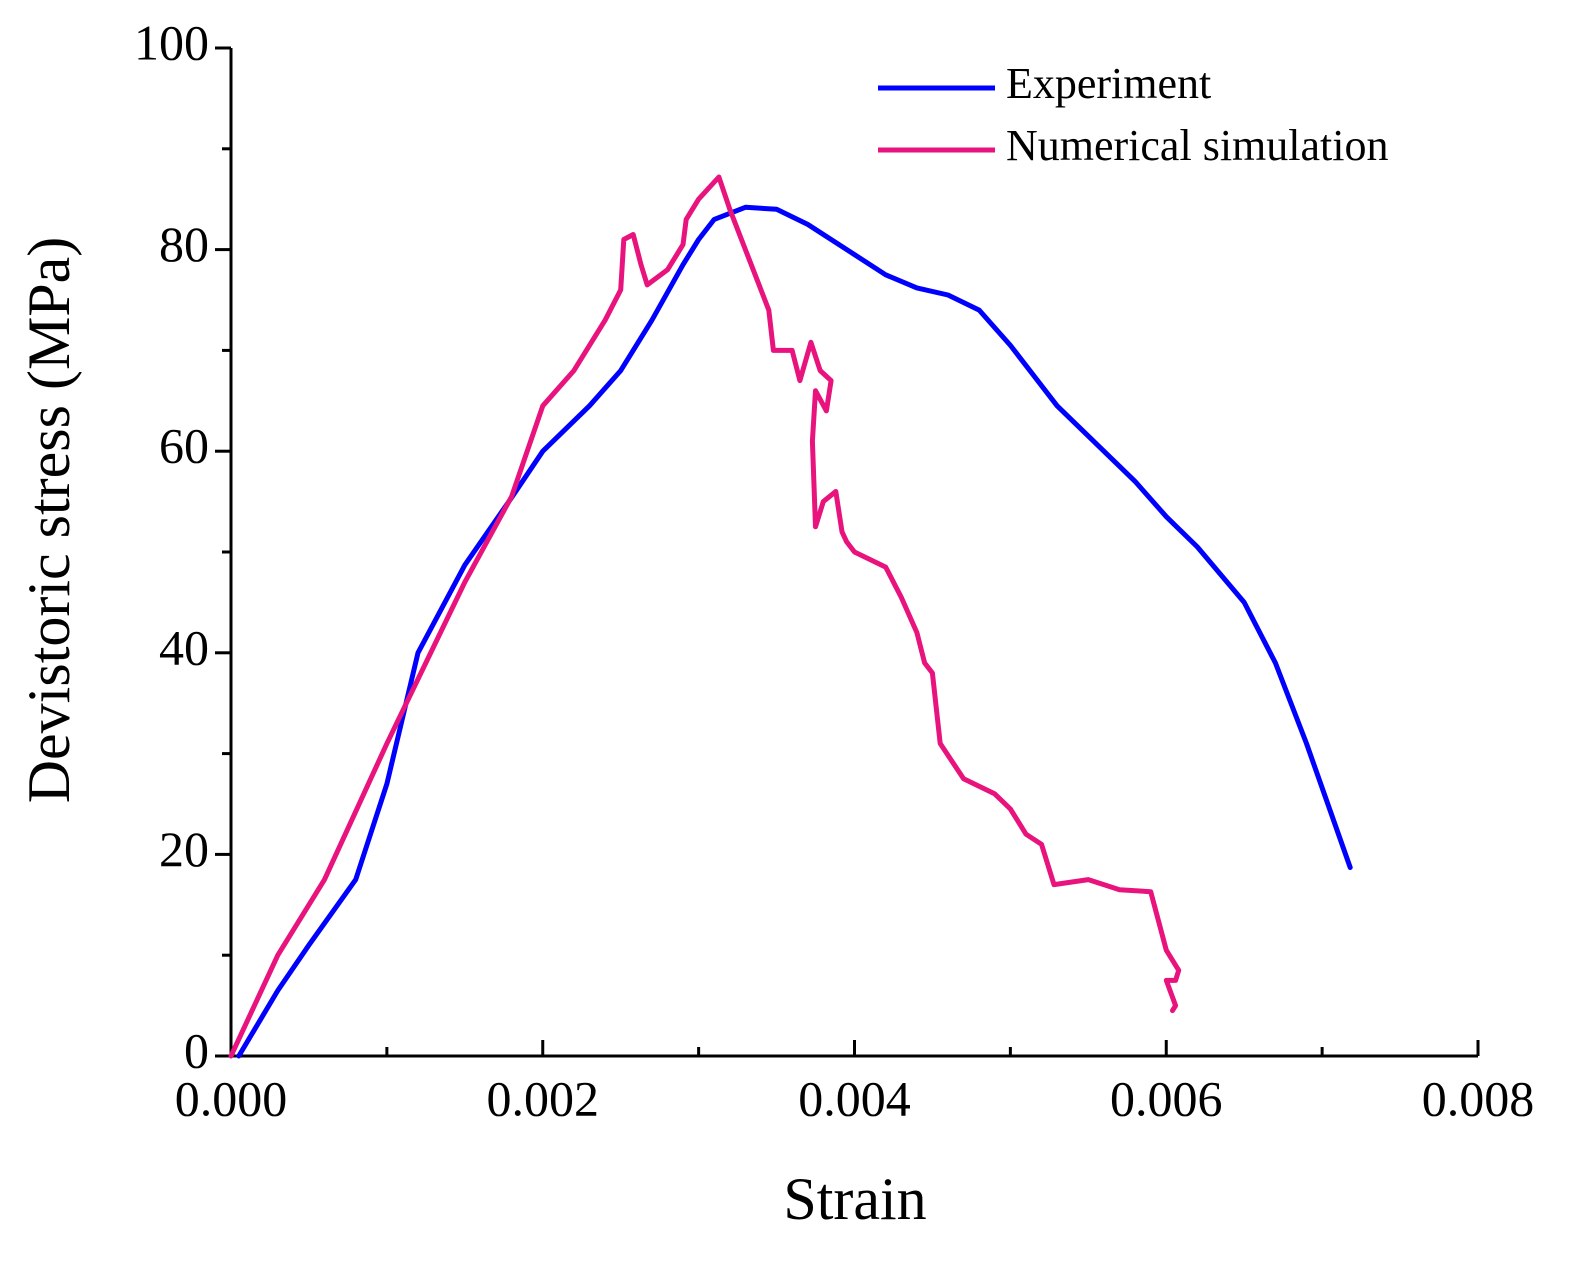 The width and height of the screenshot is (1589, 1265). What do you see at coordinates (1197, 145) in the screenshot?
I see `legend-label: Numerical simulation` at bounding box center [1197, 145].